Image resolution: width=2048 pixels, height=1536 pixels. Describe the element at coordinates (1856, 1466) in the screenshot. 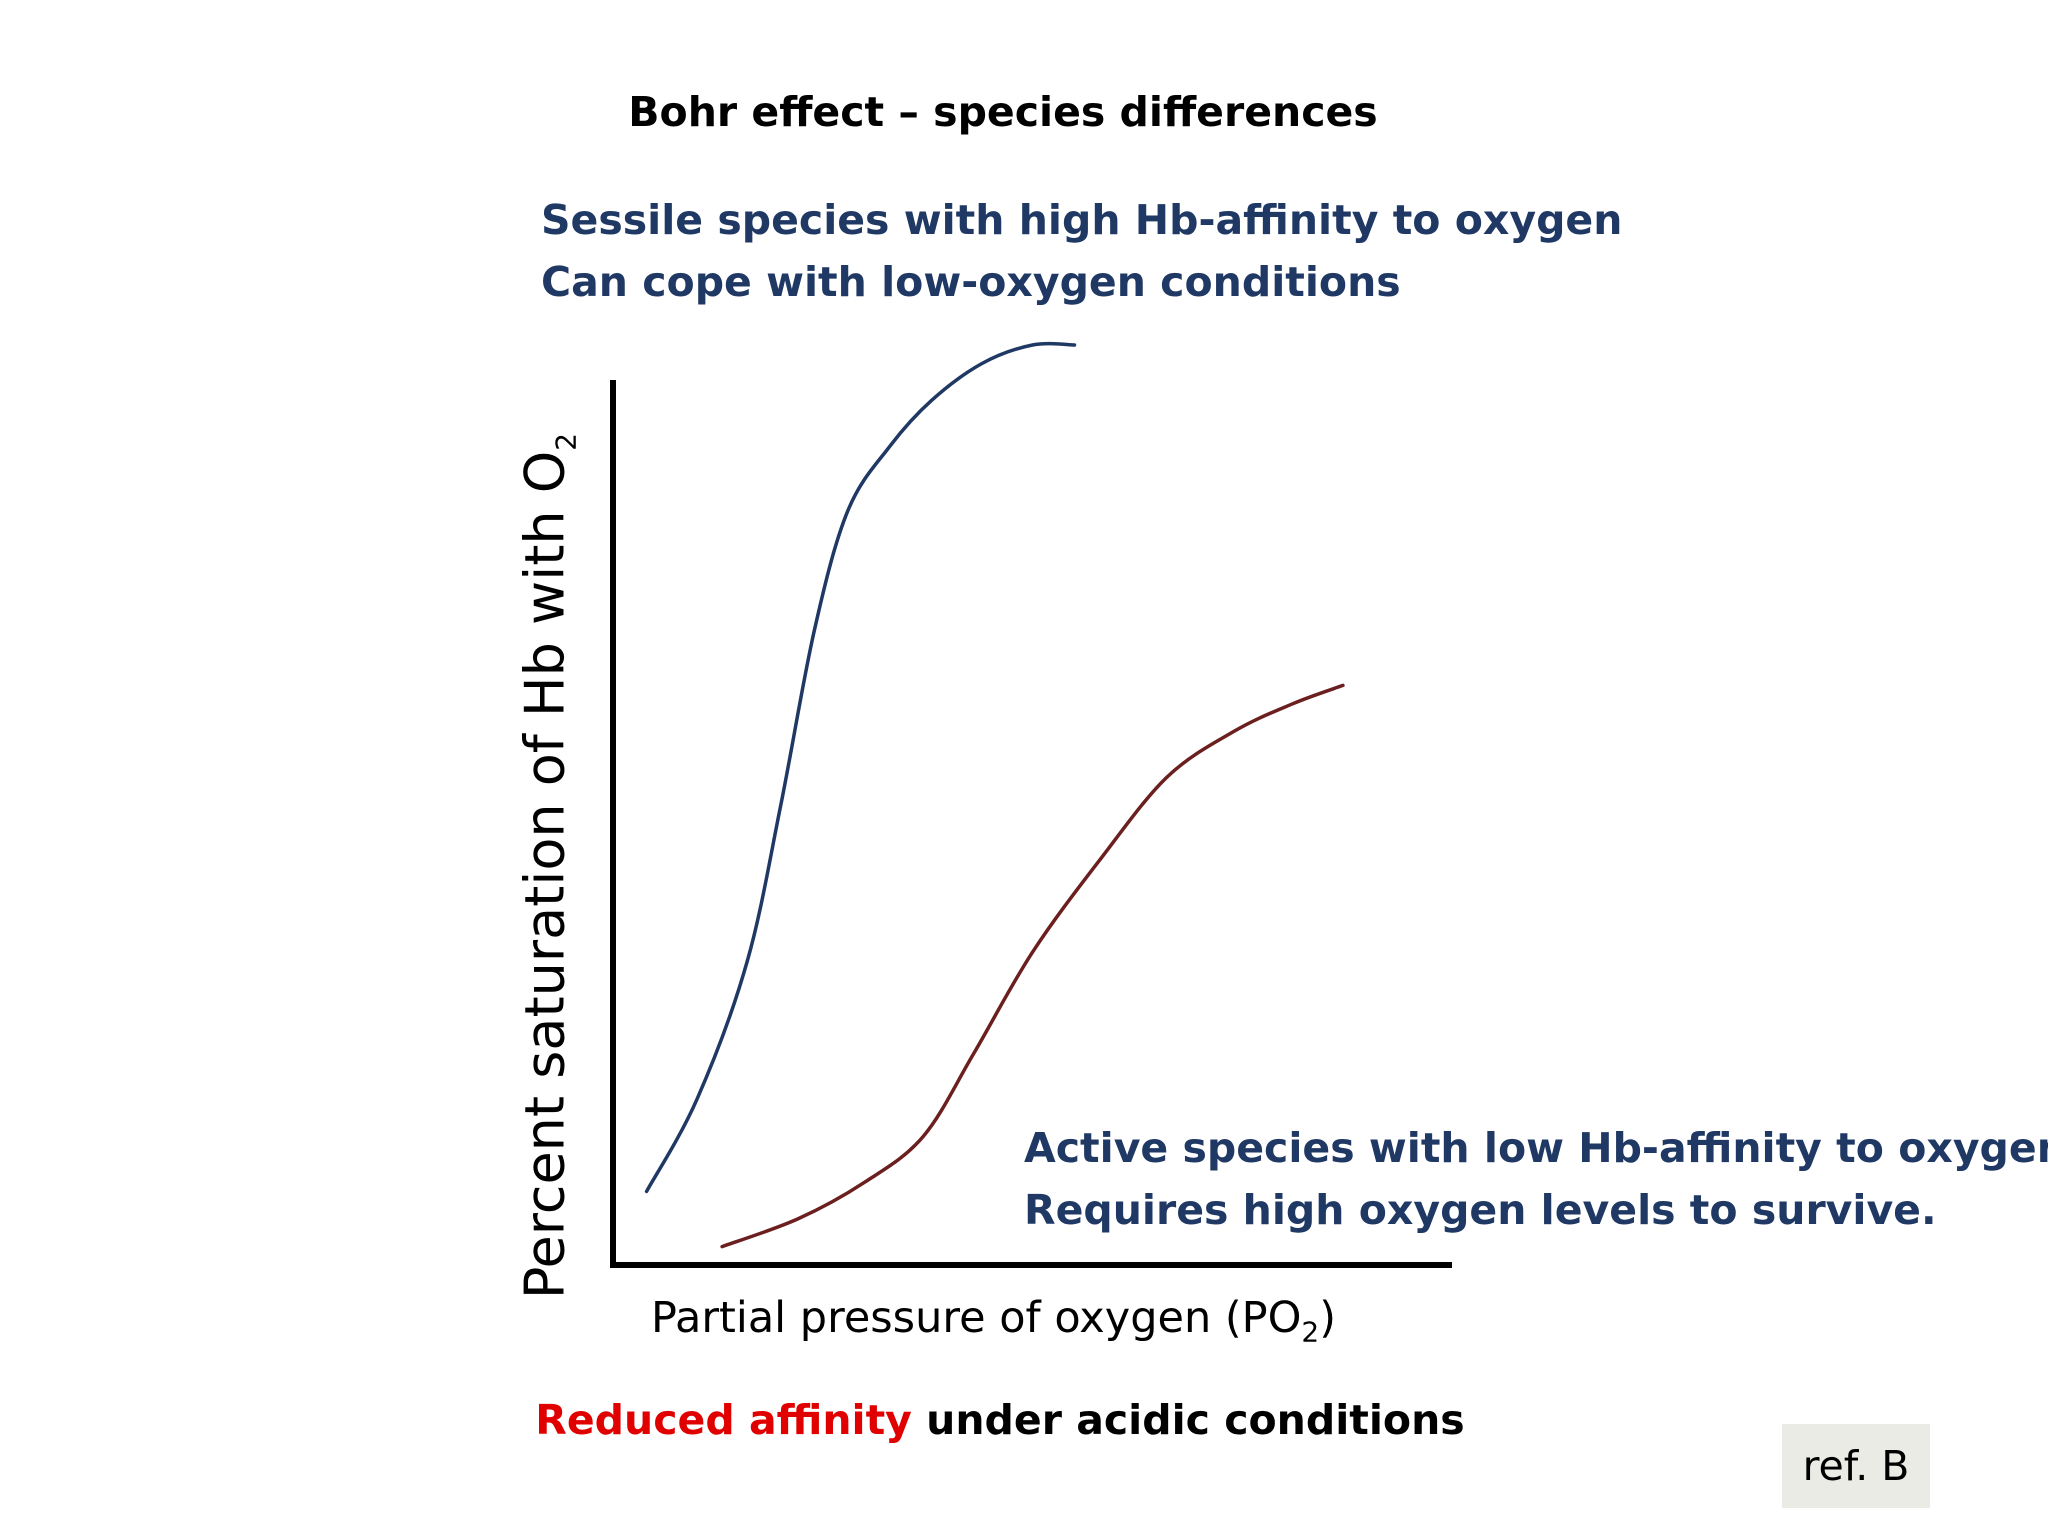

I see `ref-badge: ref. B` at that location.